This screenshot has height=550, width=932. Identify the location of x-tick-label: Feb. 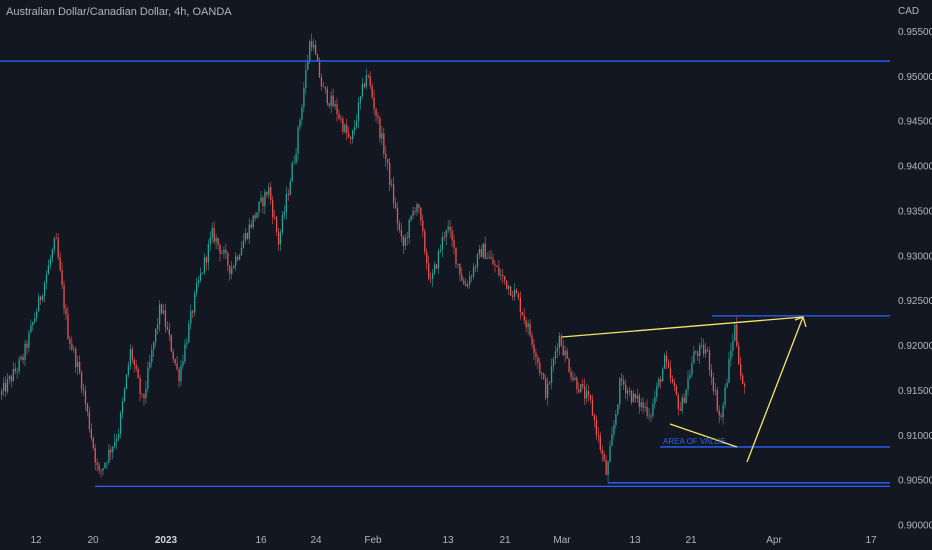
(373, 540).